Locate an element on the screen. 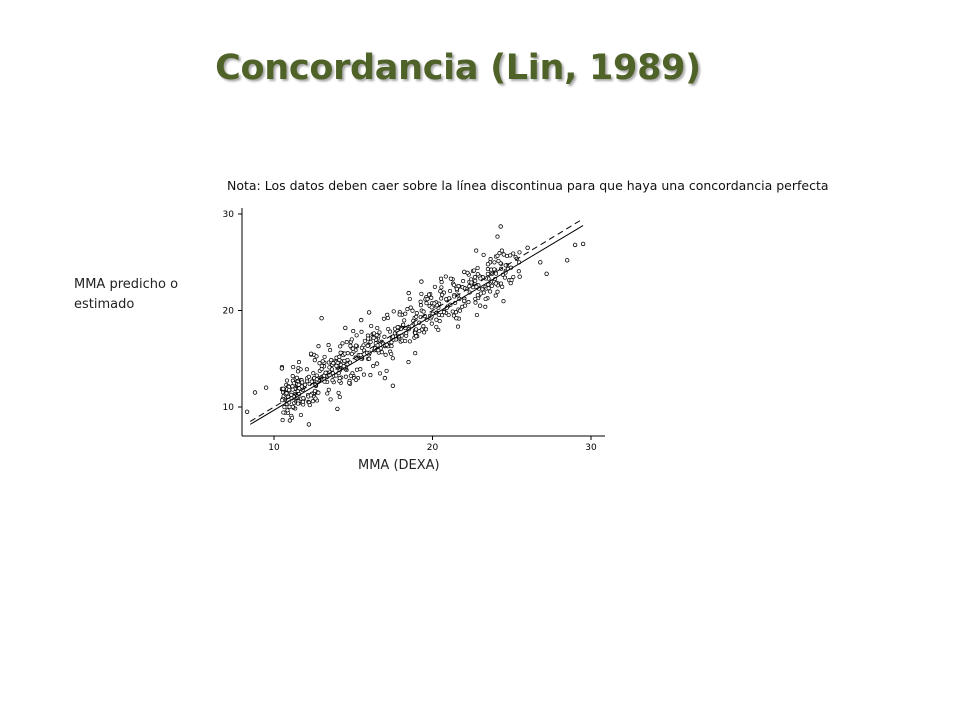 The width and height of the screenshot is (960, 720). reference-lines is located at coordinates (416, 321).